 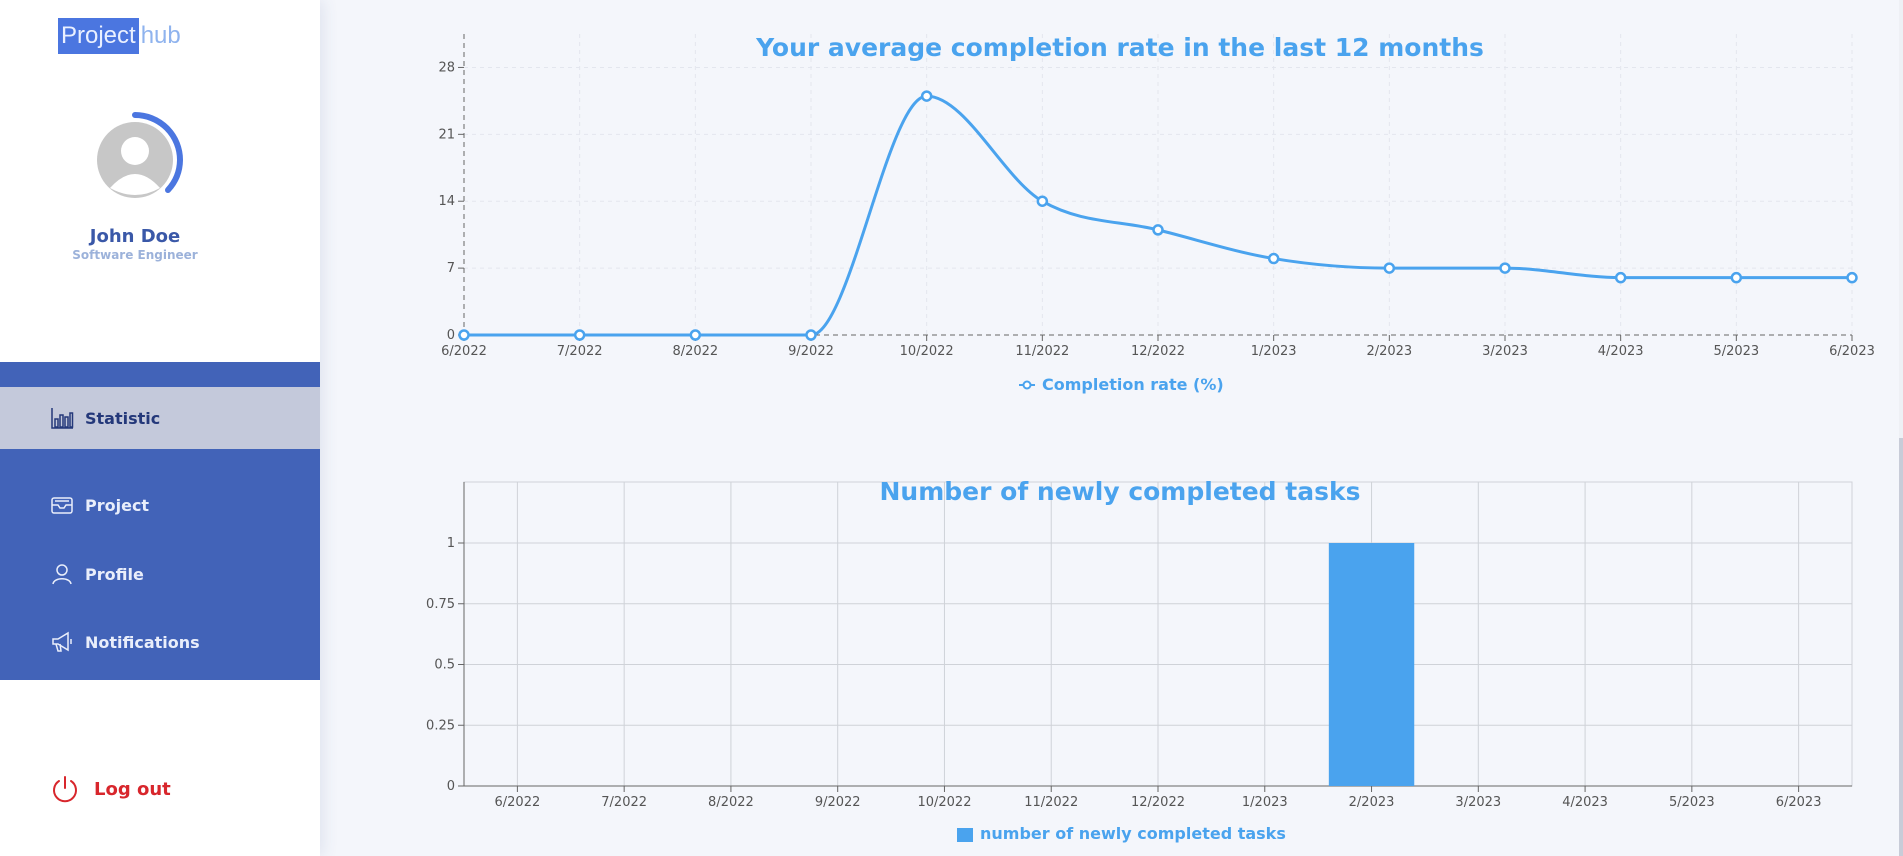 I want to click on y-tick-label: 7, so click(x=451, y=268).